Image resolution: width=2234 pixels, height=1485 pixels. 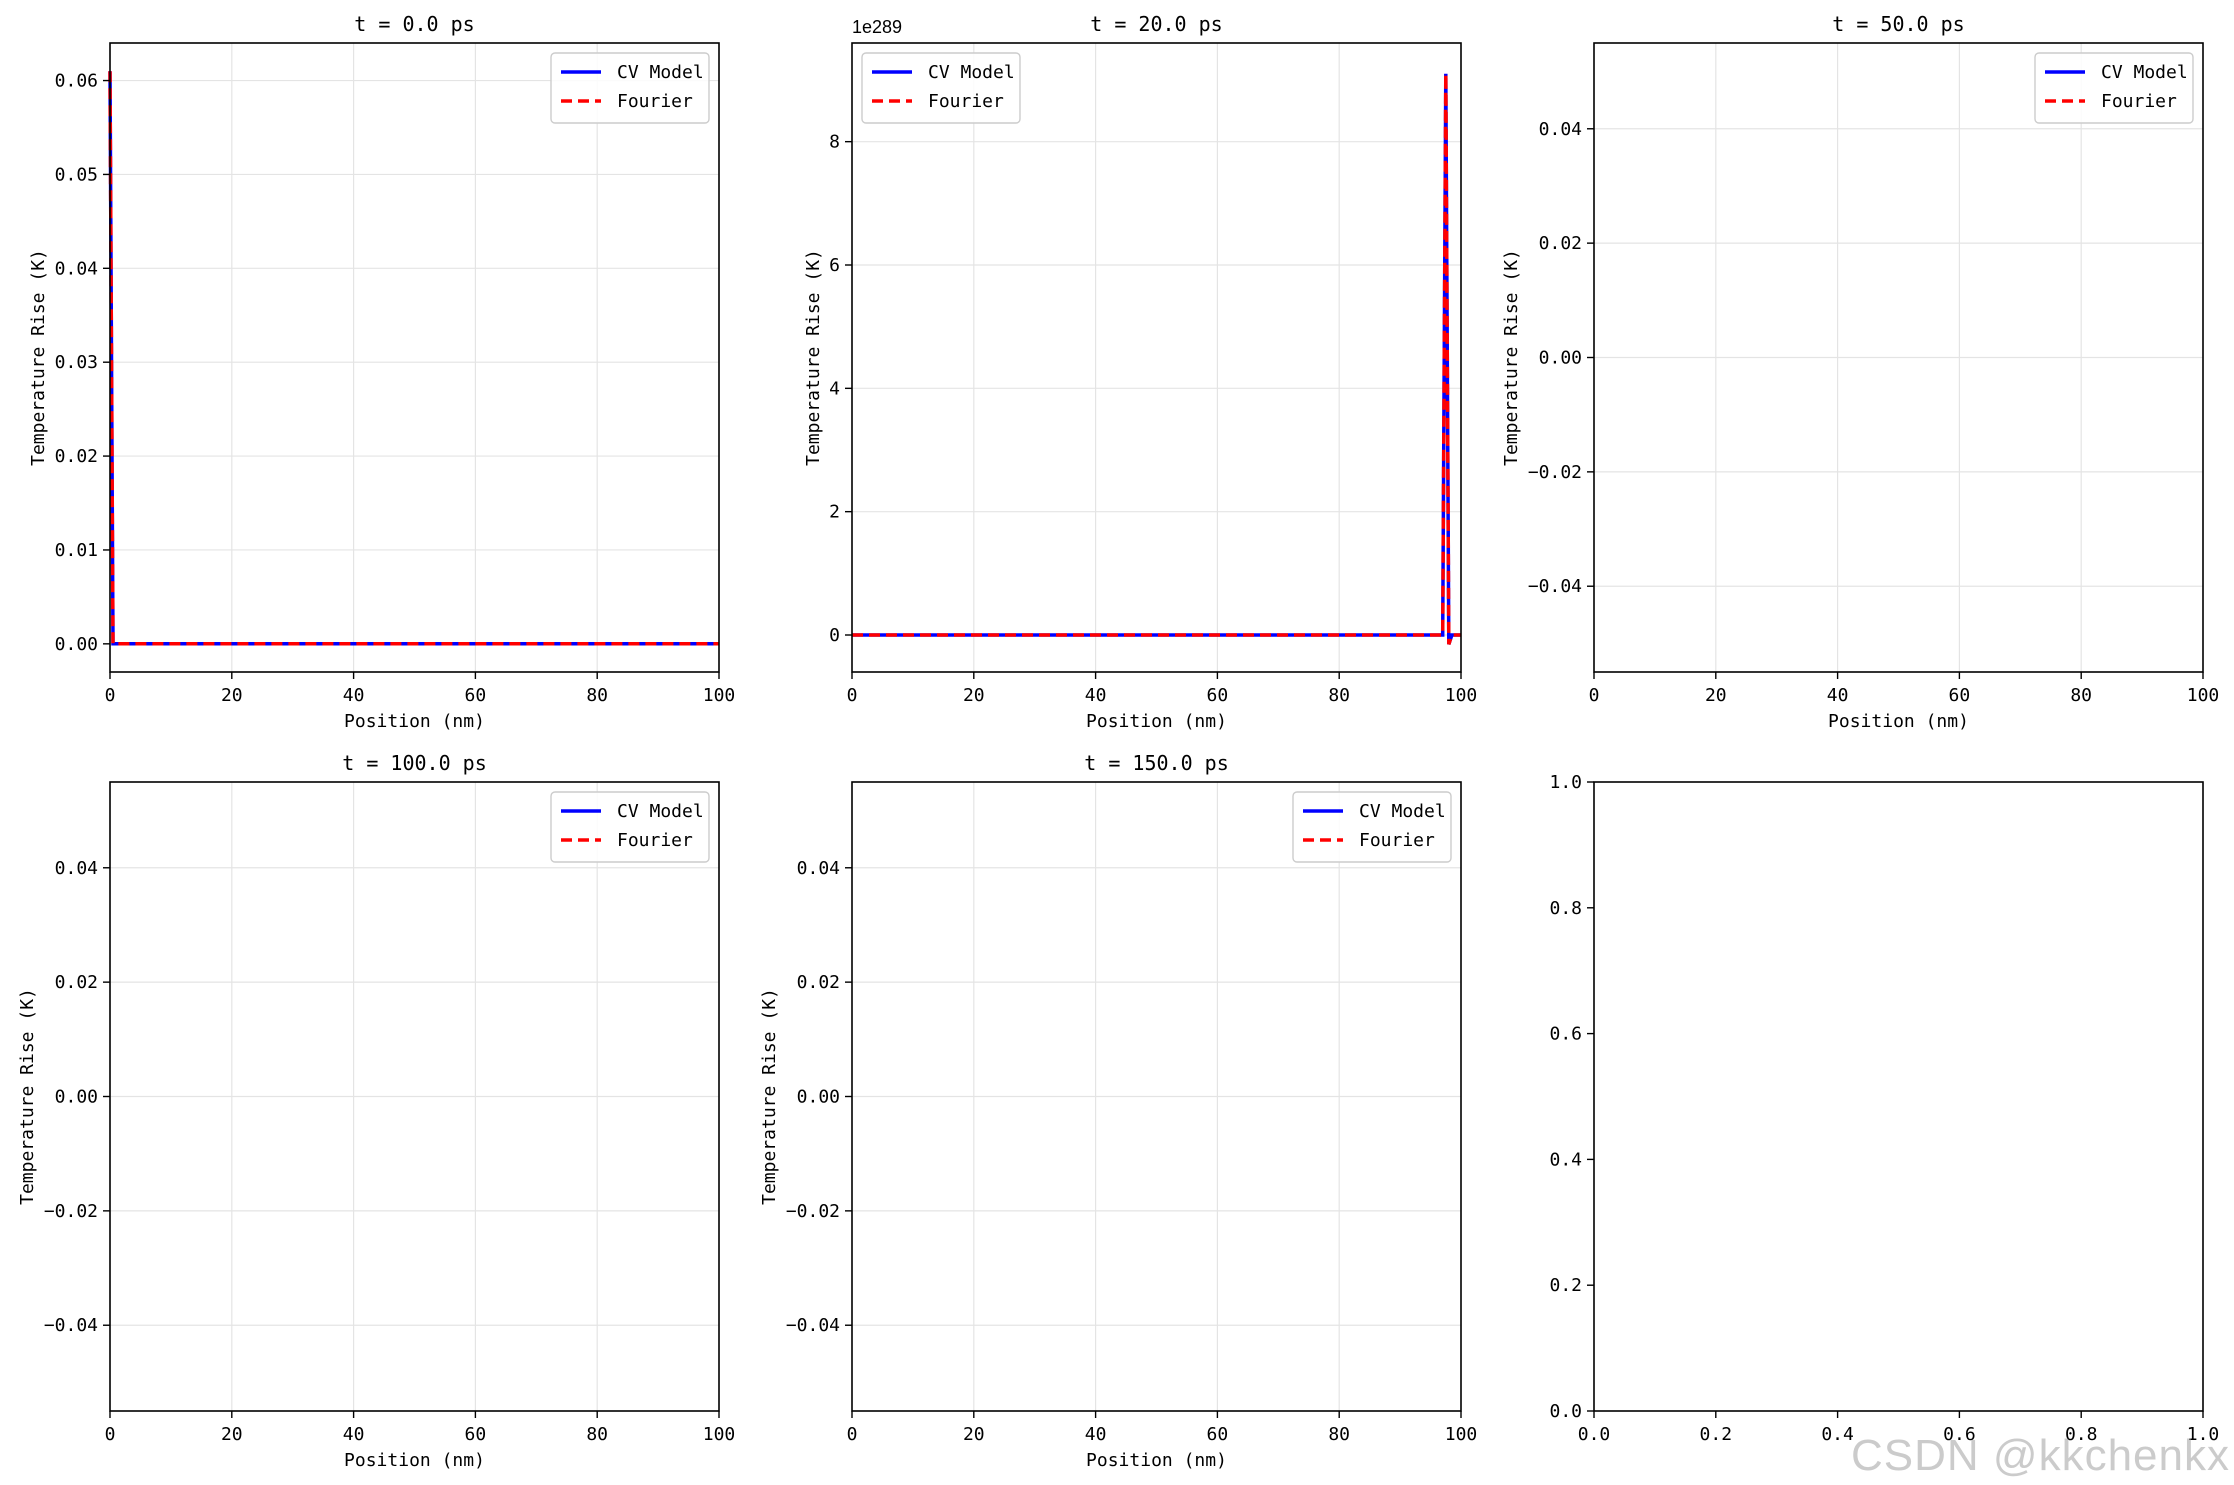 I want to click on y-tick-label: 0.6, so click(x=1565, y=1034).